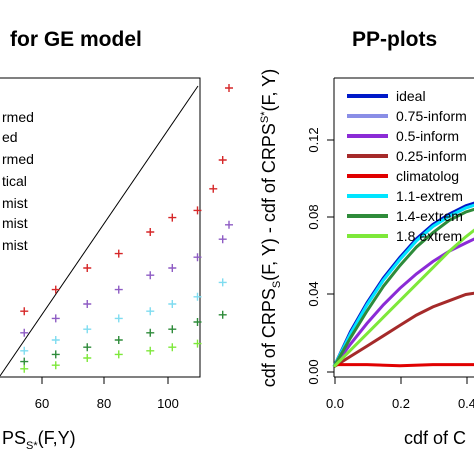 The image size is (474, 474). What do you see at coordinates (313, 371) in the screenshot?
I see `right-y-tick-label: 0.00` at bounding box center [313, 371].